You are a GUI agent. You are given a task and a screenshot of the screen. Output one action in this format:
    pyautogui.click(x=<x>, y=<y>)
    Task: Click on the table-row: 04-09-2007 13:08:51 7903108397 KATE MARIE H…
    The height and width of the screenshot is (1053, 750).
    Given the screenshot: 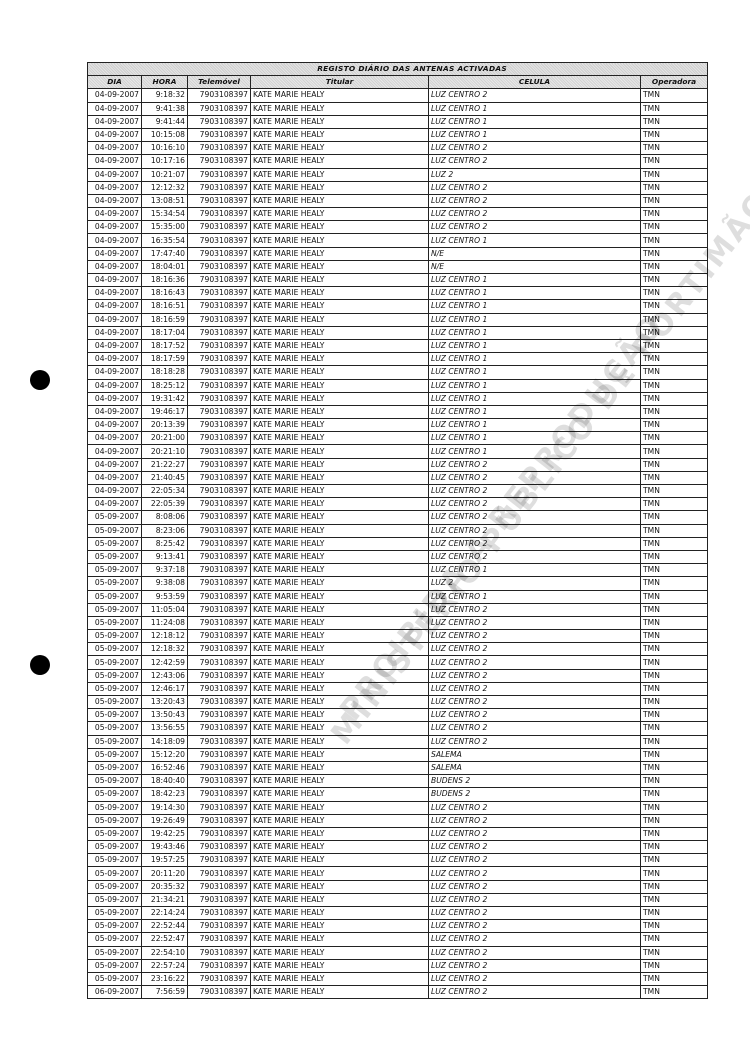 What is the action you would take?
    pyautogui.click(x=398, y=201)
    